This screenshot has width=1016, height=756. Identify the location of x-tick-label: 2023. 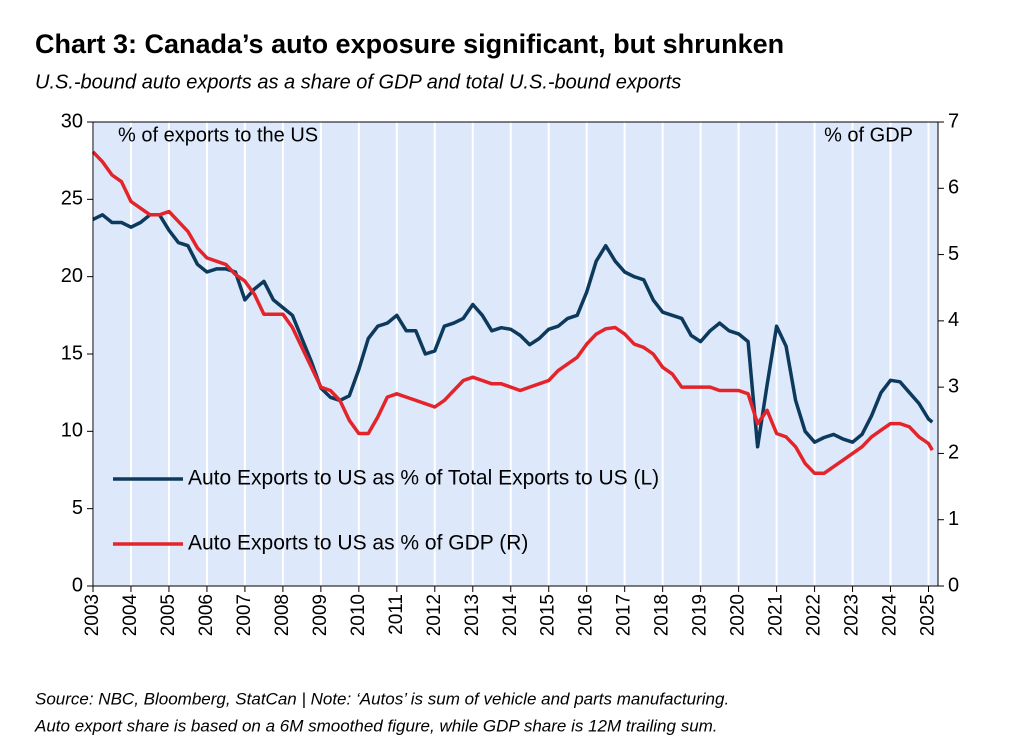
(852, 615).